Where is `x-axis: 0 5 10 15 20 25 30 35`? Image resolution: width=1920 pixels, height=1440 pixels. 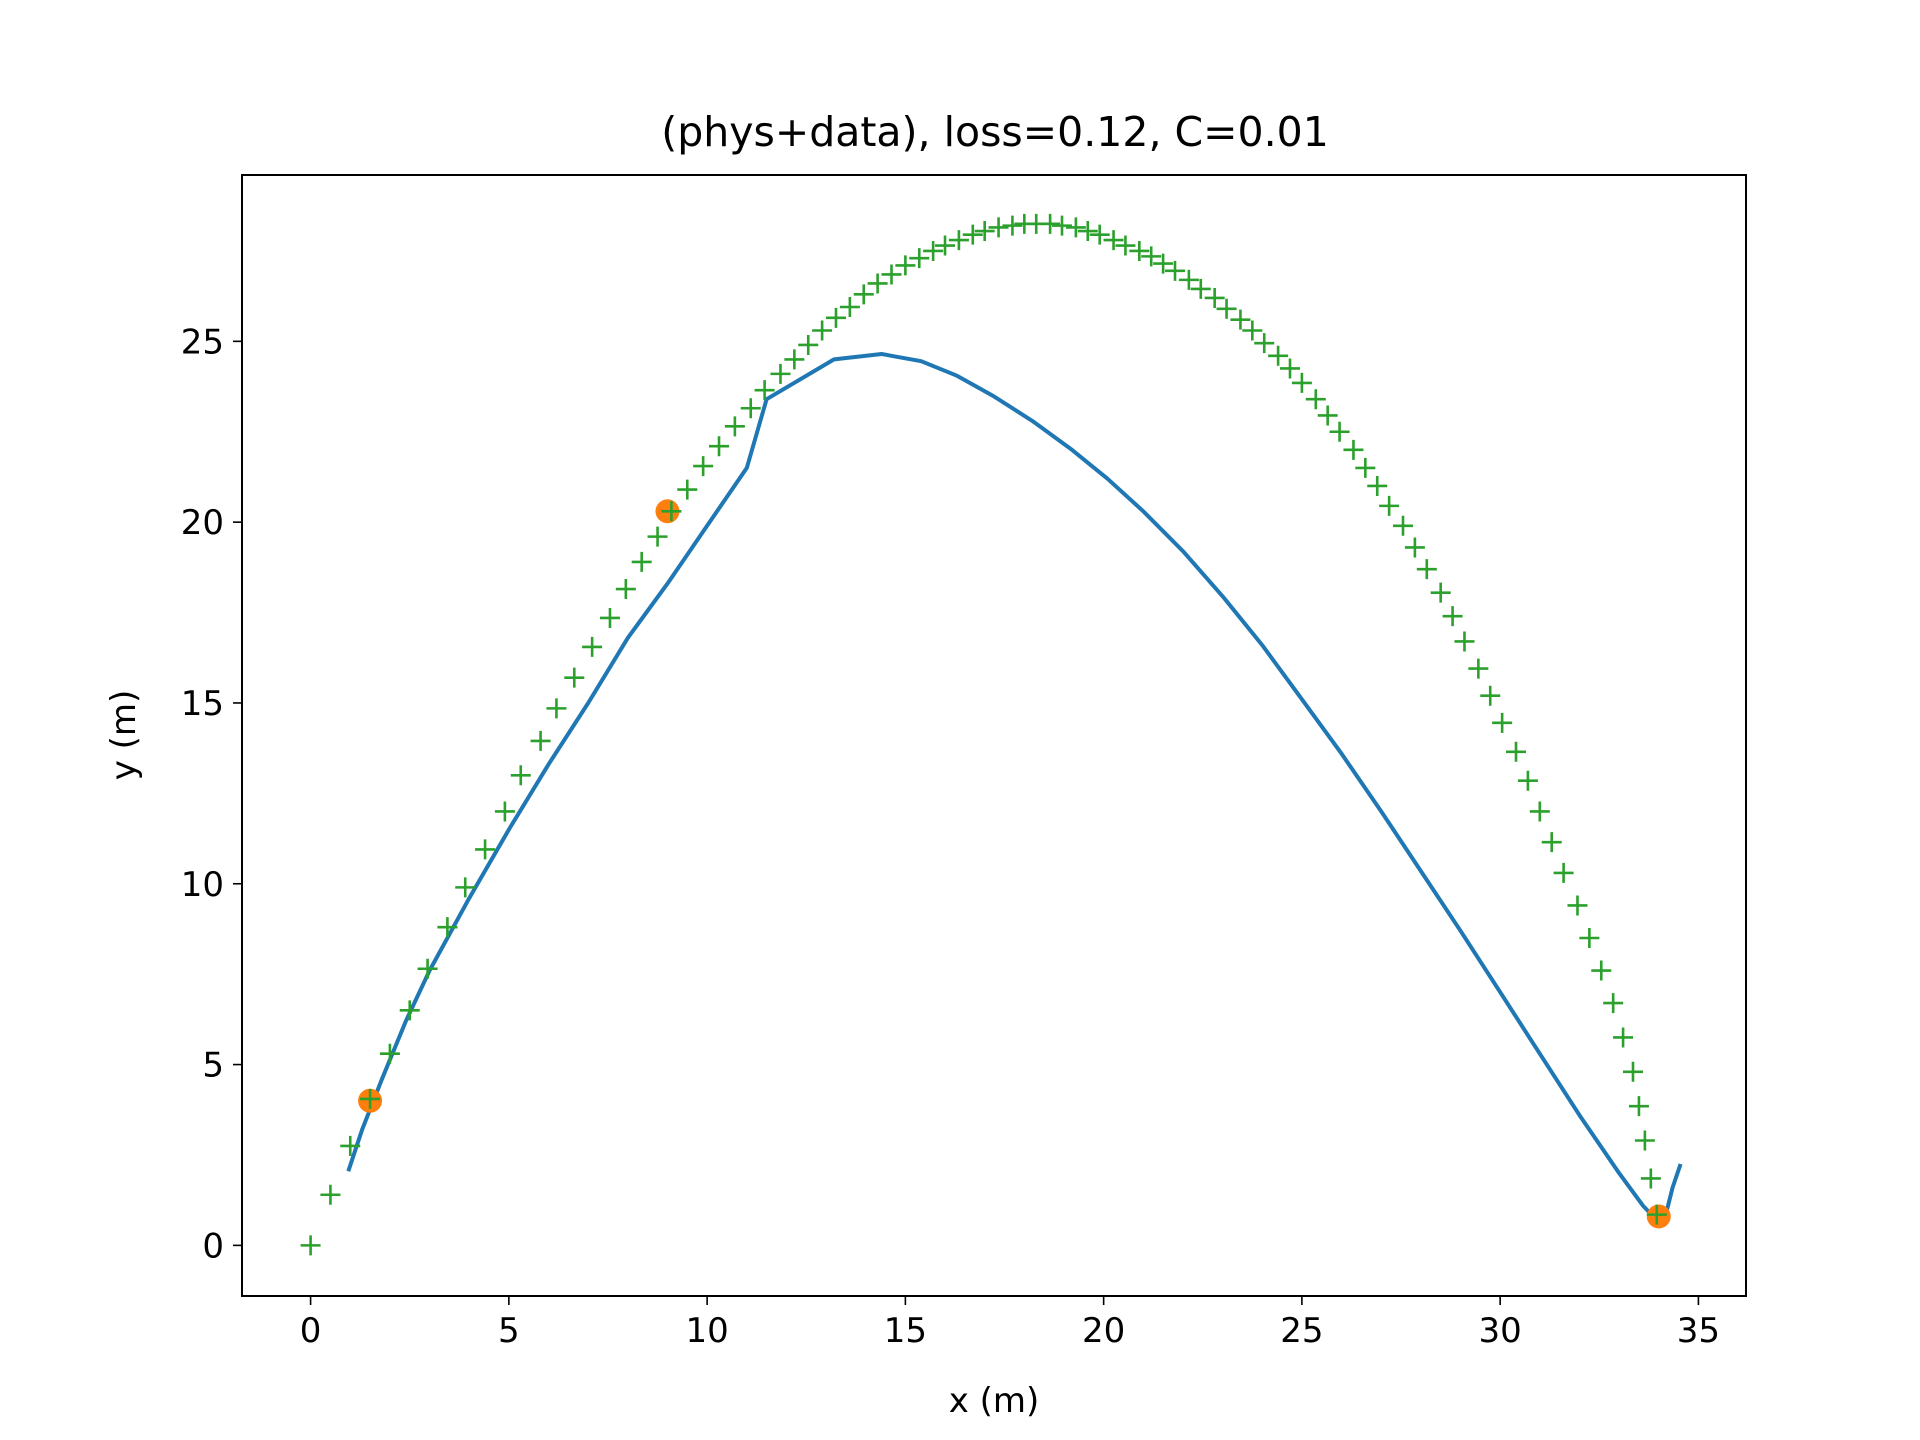
x-axis: 0 5 10 15 20 25 30 35 is located at coordinates (1010, 1323).